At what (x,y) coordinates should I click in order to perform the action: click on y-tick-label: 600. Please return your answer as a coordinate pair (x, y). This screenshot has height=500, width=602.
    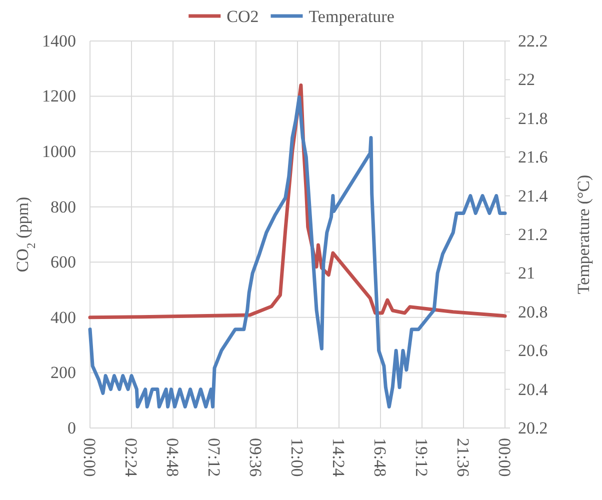
    Looking at the image, I should click on (63, 262).